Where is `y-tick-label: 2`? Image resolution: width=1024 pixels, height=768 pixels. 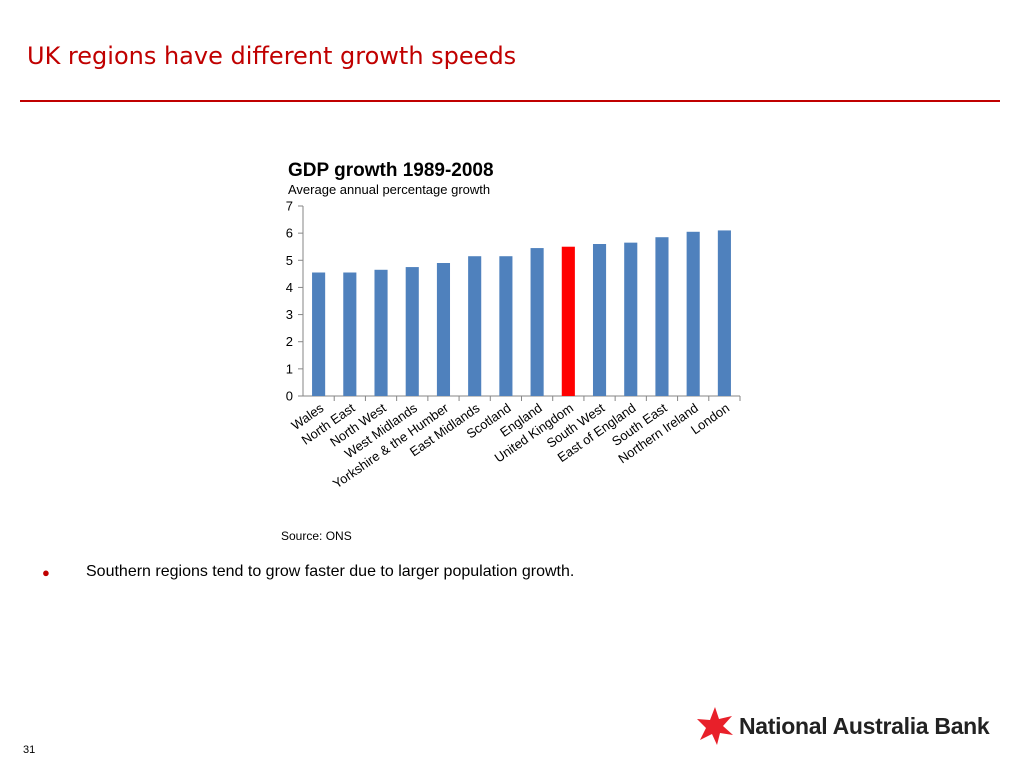 y-tick-label: 2 is located at coordinates (289, 341).